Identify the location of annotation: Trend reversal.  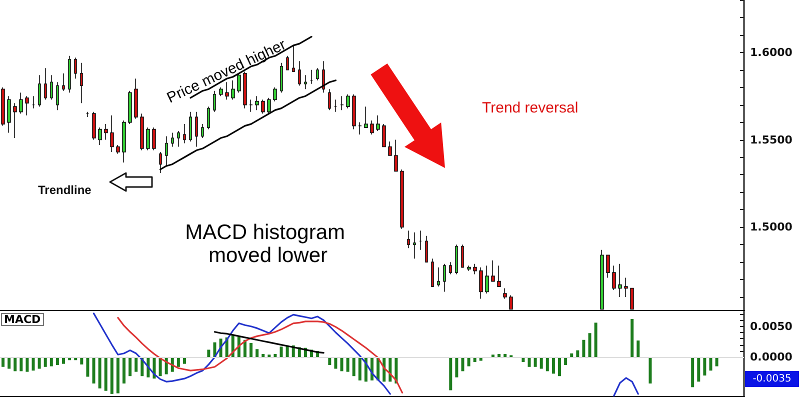
(530, 108).